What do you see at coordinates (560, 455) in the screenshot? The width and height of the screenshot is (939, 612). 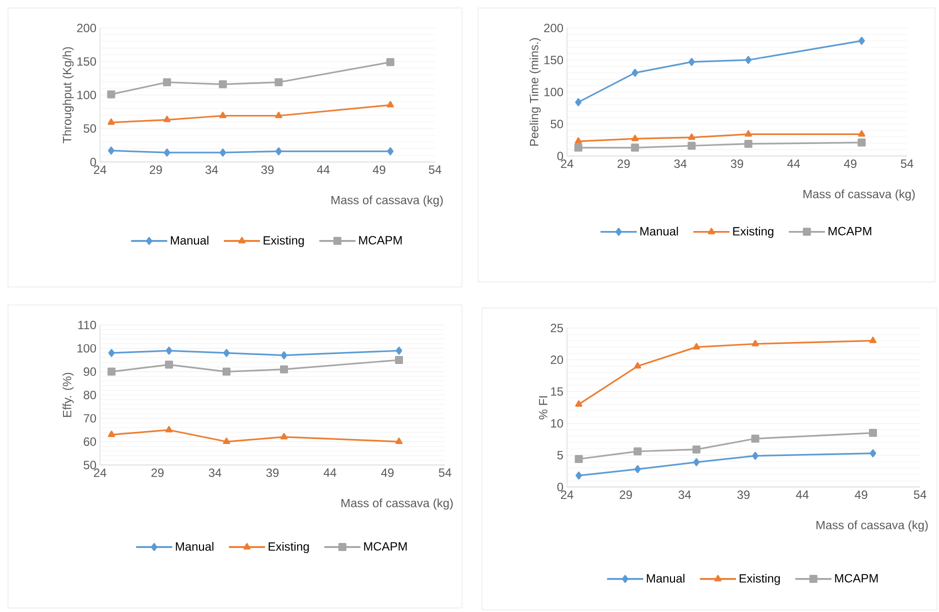 I see `y-tick-label: 5` at bounding box center [560, 455].